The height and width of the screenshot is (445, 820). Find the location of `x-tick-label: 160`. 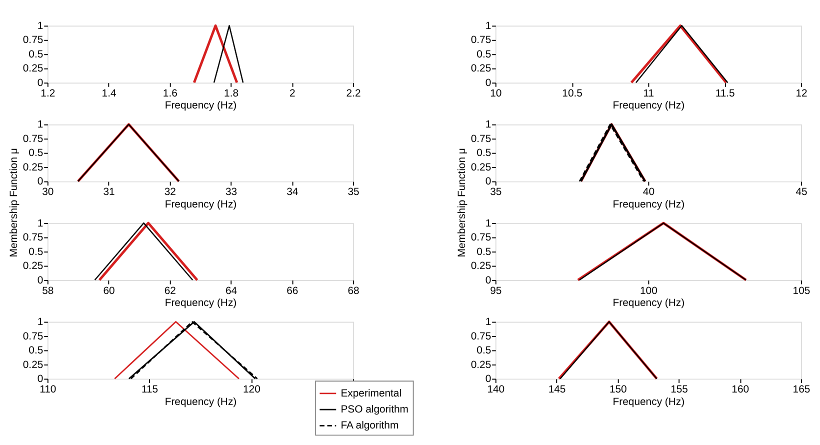

x-tick-label: 160 is located at coordinates (741, 390).